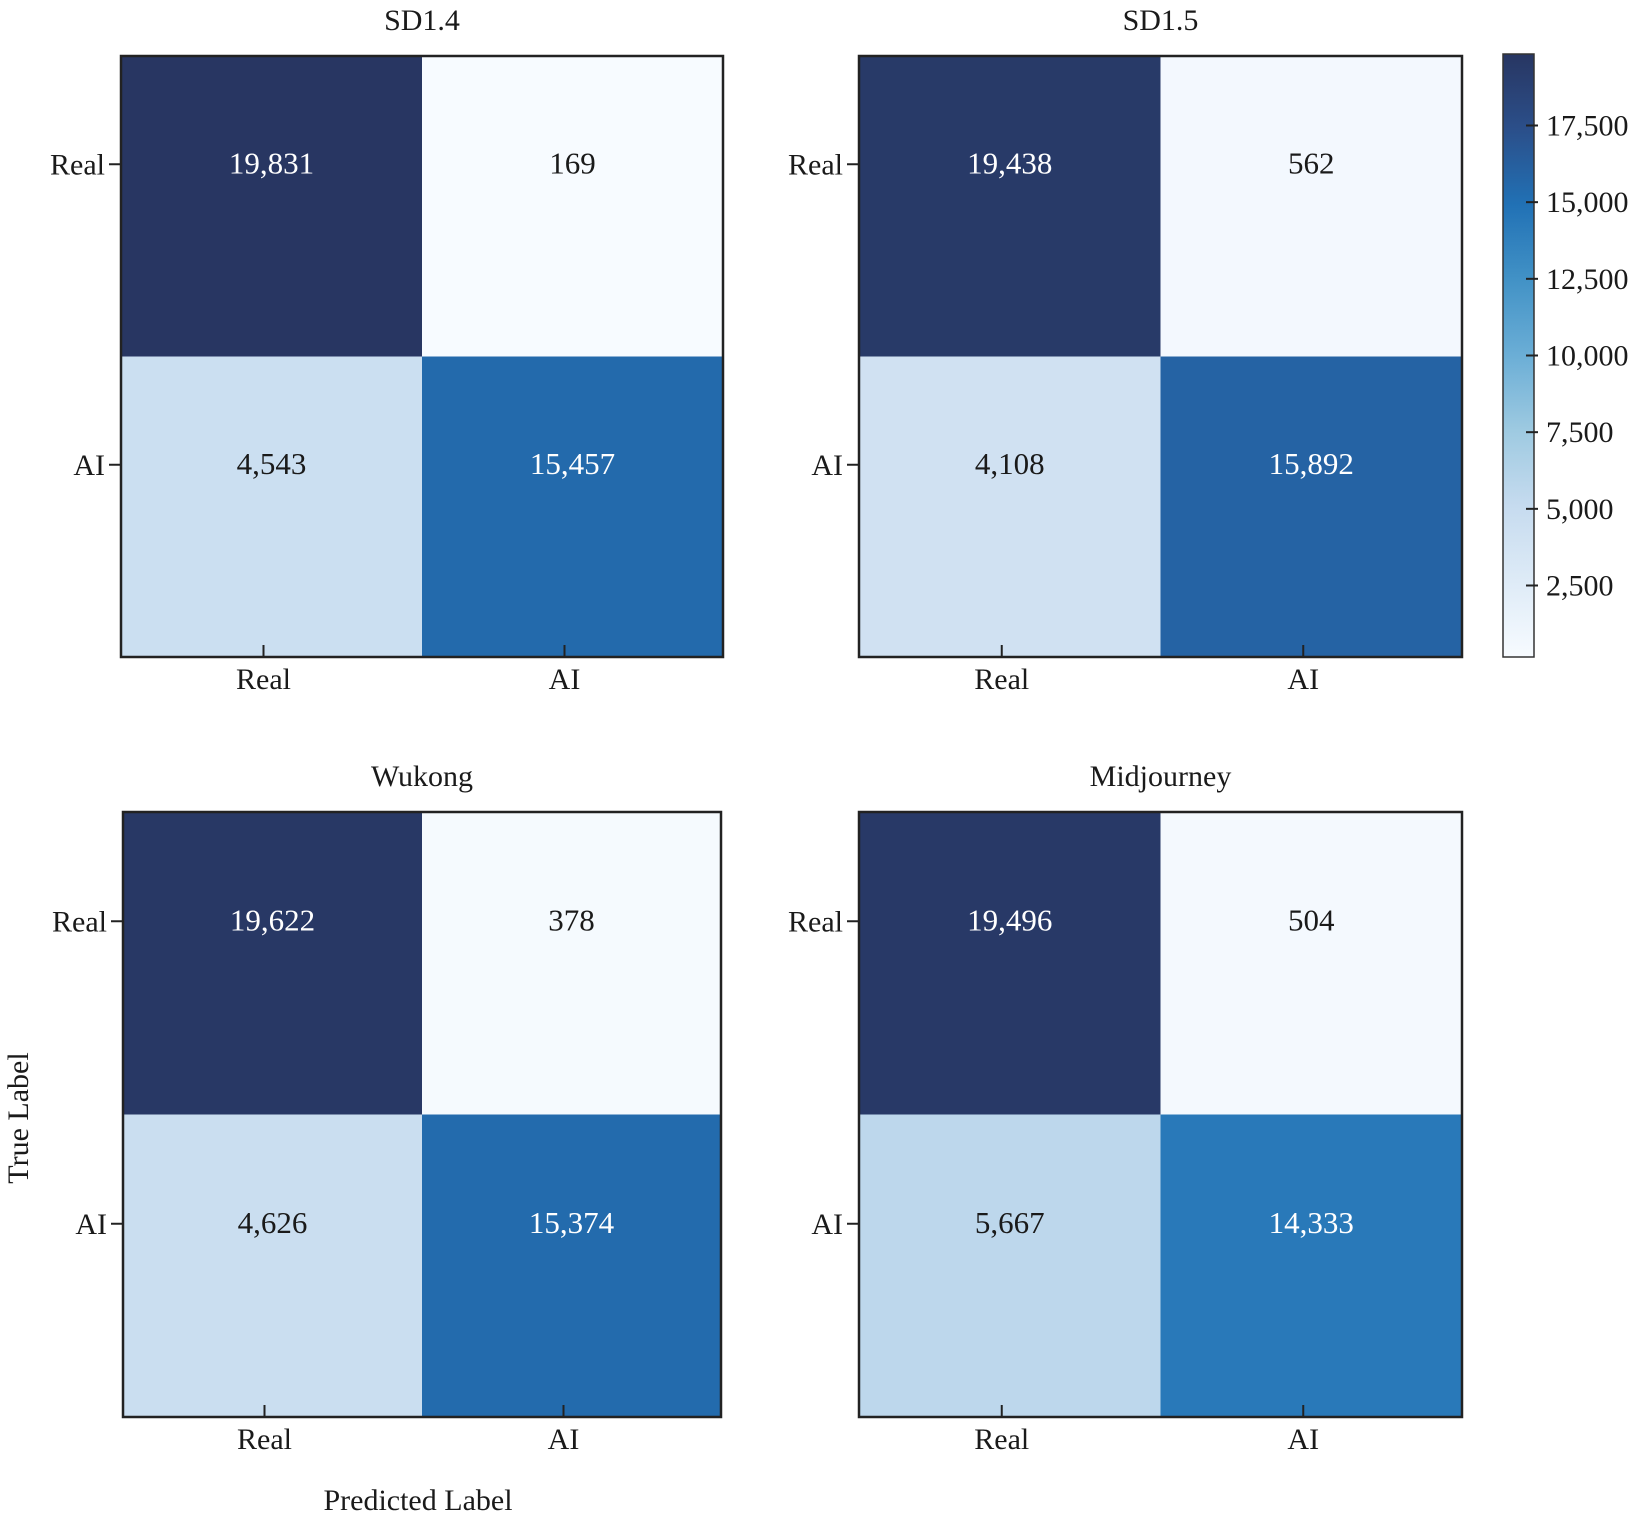 Image resolution: width=1637 pixels, height=1524 pixels. Describe the element at coordinates (271, 162) in the screenshot. I see `cell-value-label: 19,831` at that location.